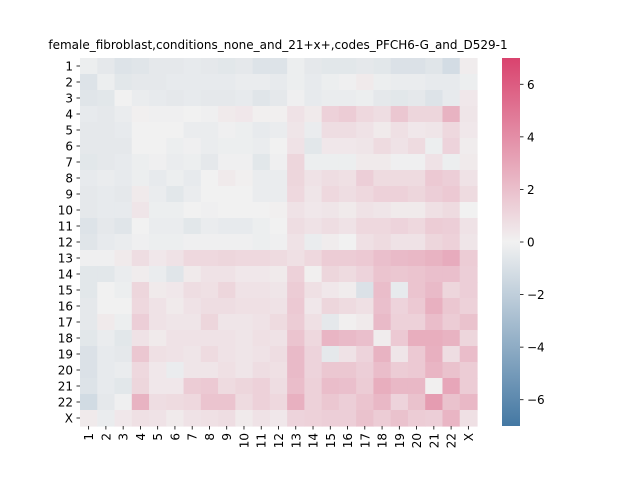 The image size is (640, 480). What do you see at coordinates (365, 440) in the screenshot?
I see `column-tick-label: 17` at bounding box center [365, 440].